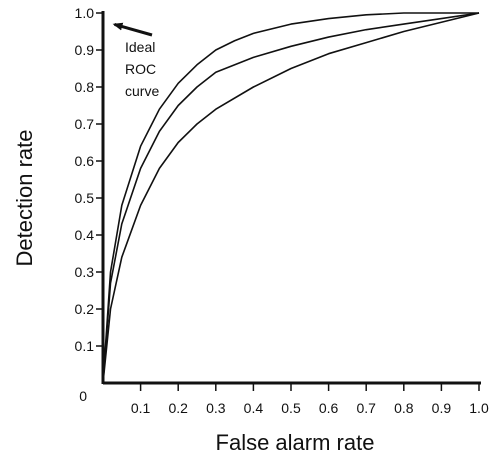 The height and width of the screenshot is (468, 491). Describe the element at coordinates (83, 396) in the screenshot. I see `y-tick-label-0: 0` at that location.